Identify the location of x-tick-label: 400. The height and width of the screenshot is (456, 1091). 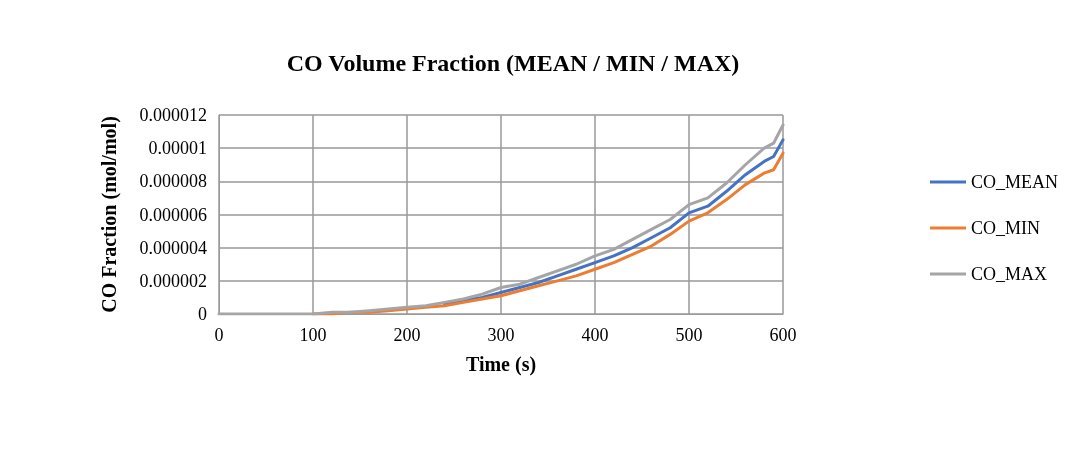
(595, 335).